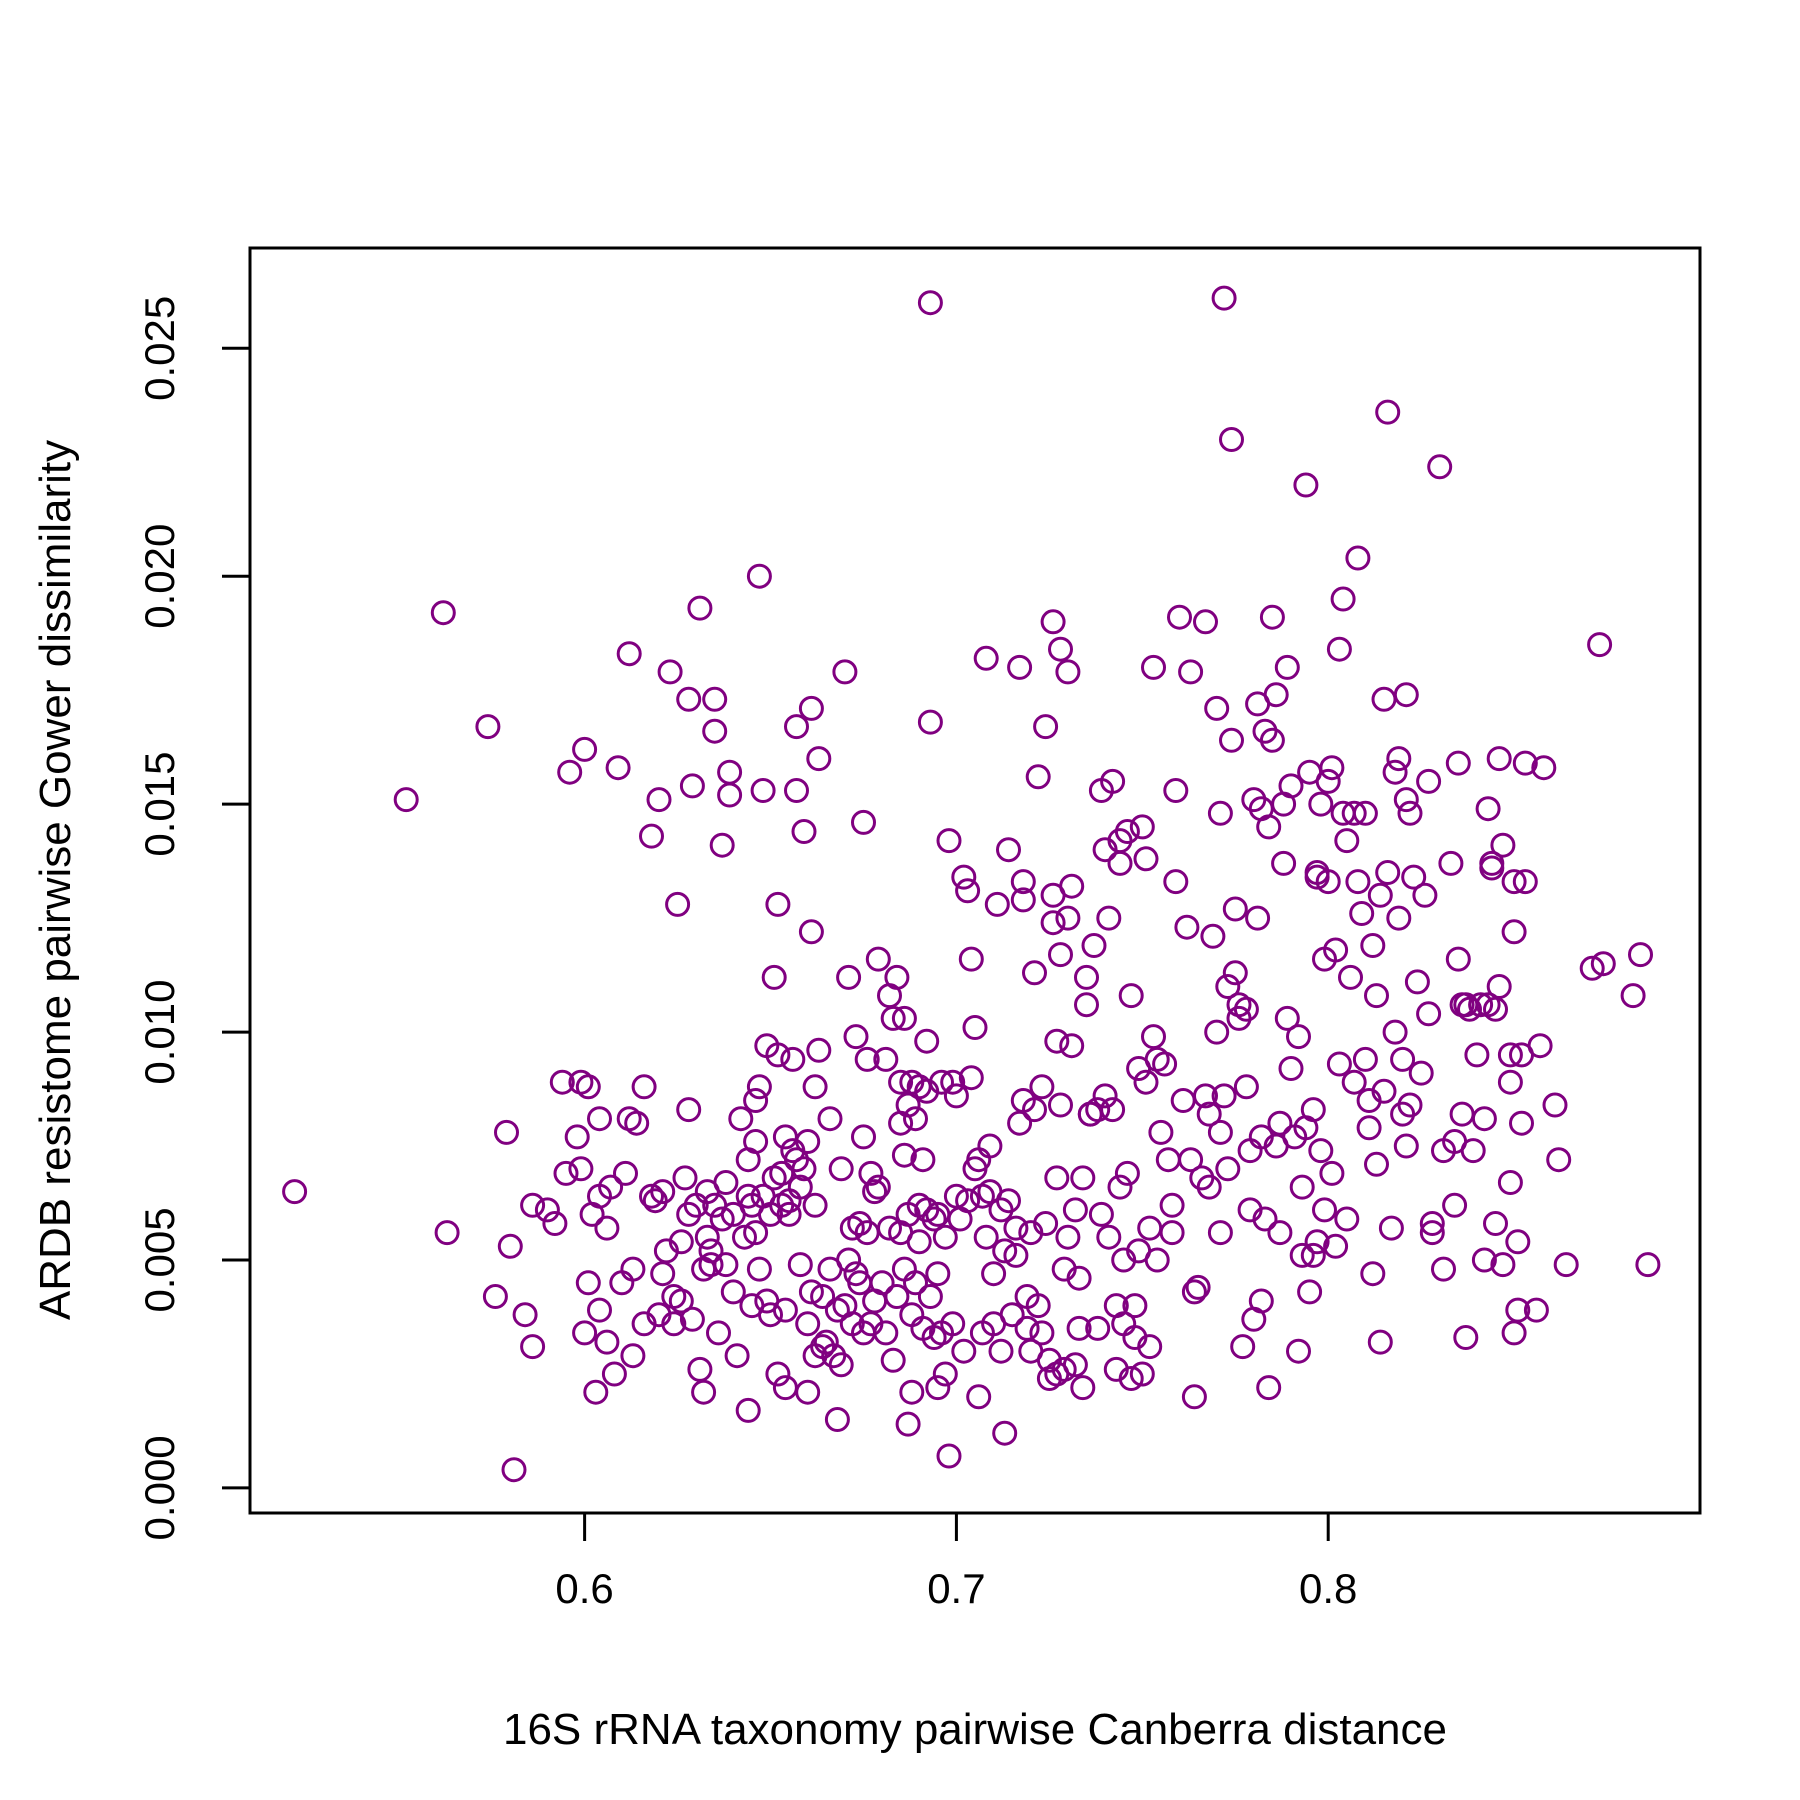 This screenshot has height=1800, width=1800. Describe the element at coordinates (159, 1259) in the screenshot. I see `y-tick-label: 0.005` at that location.